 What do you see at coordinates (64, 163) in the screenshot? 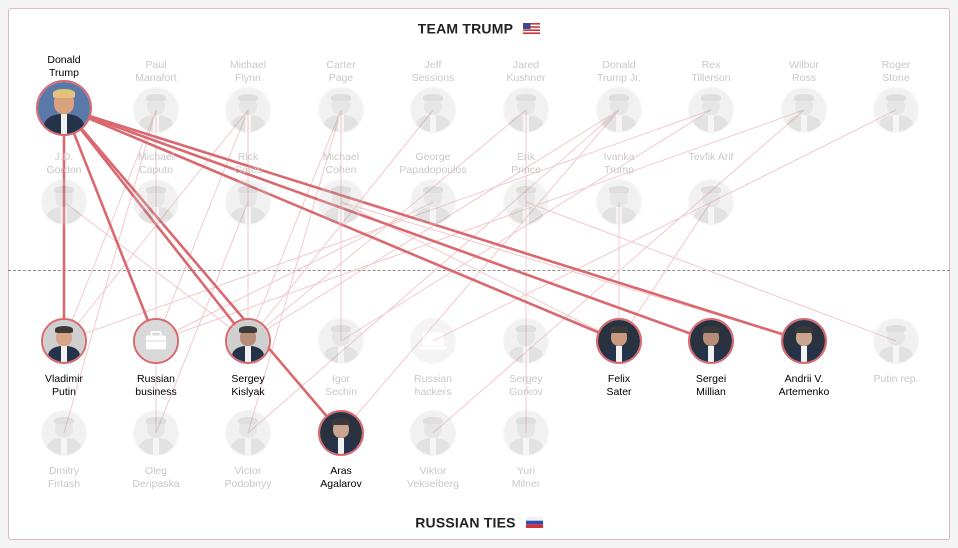
I see `person-name-gordon: J.D. Gordon` at bounding box center [64, 163].